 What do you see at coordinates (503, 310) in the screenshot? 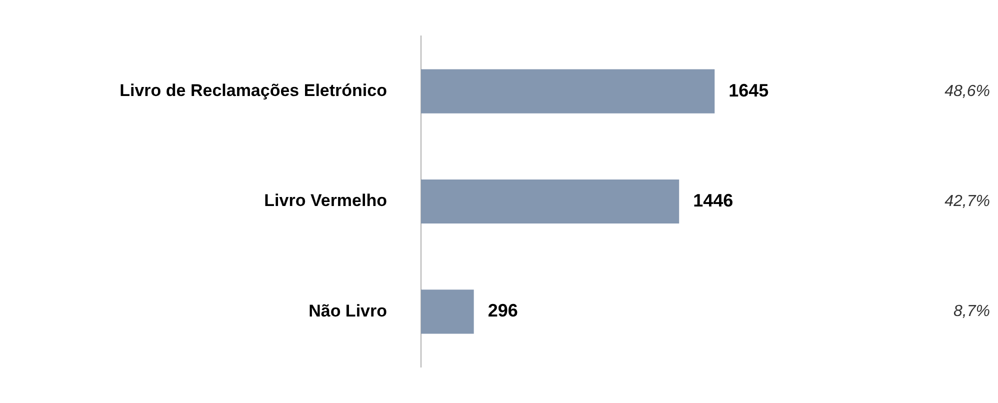
I see `data-label: 296` at bounding box center [503, 310].